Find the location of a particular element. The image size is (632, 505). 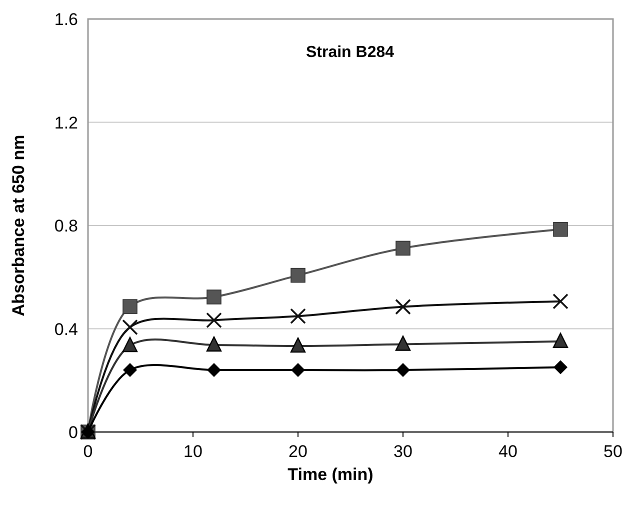

x-axis-title: Time (min) is located at coordinates (331, 474).